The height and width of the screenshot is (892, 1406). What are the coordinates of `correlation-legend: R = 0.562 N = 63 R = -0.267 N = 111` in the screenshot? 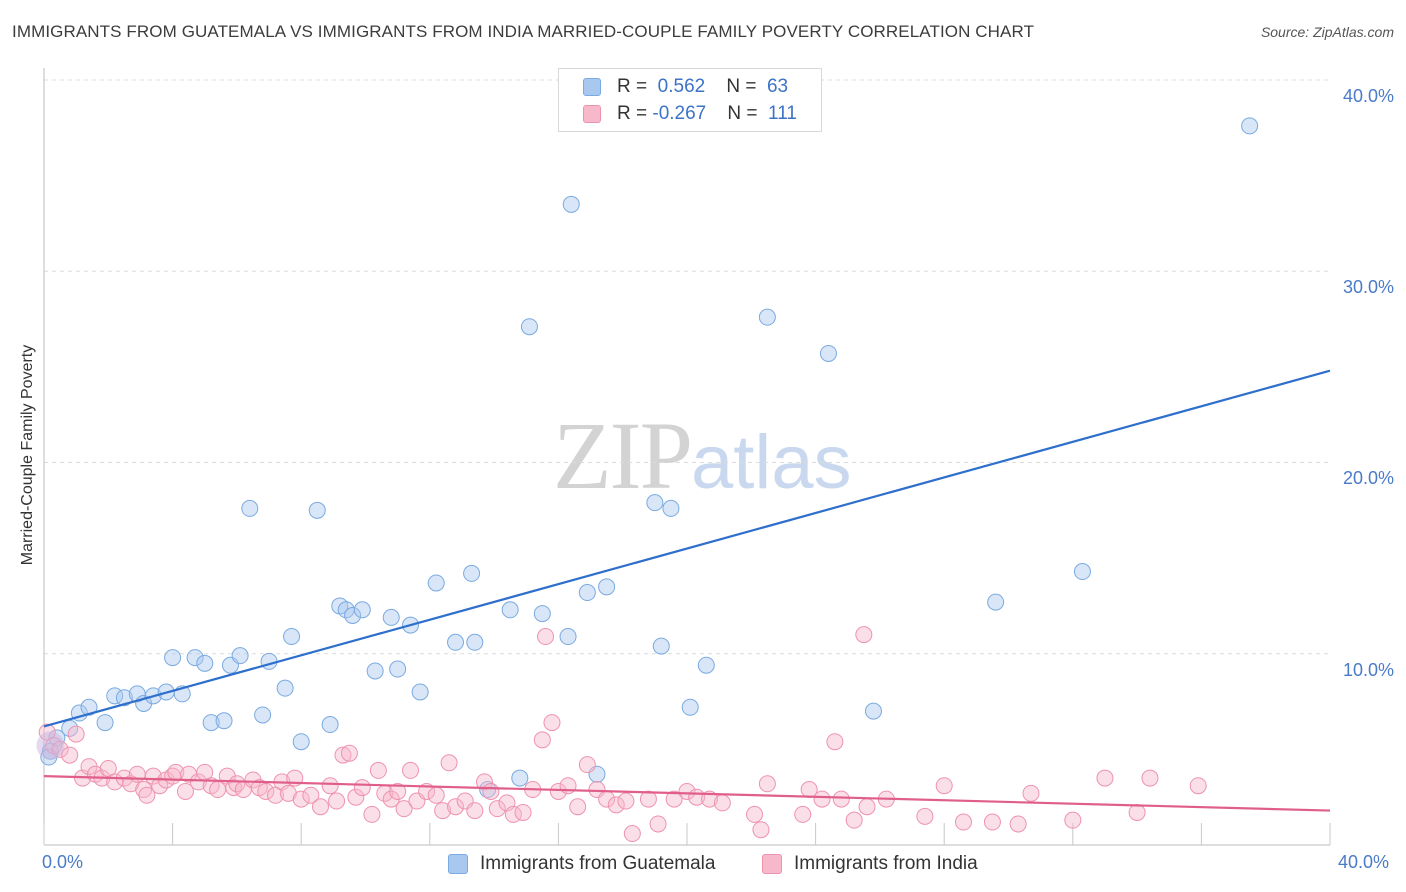 It's located at (690, 100).